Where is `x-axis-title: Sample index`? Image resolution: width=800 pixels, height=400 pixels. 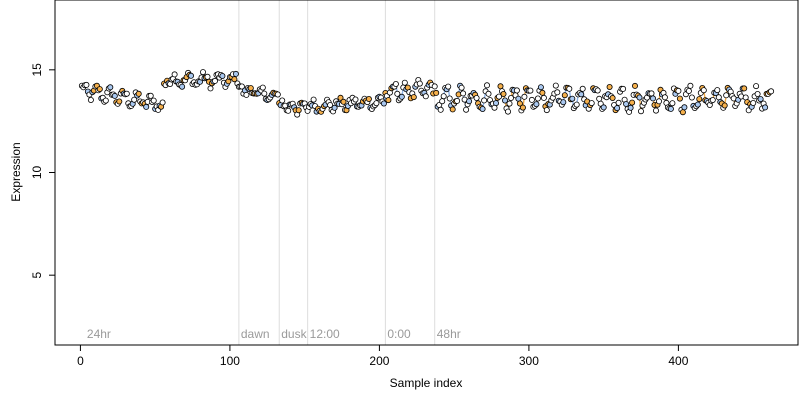
x-axis-title: Sample index is located at coordinates (426, 383).